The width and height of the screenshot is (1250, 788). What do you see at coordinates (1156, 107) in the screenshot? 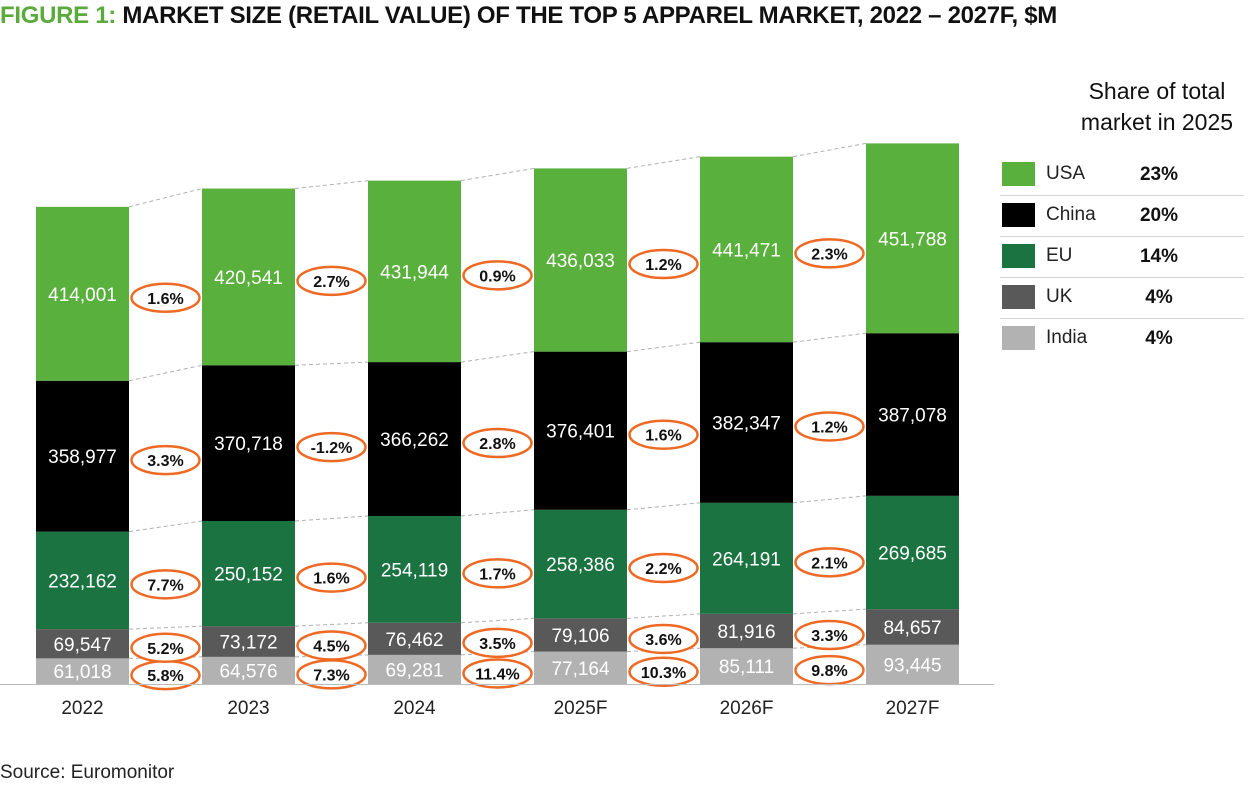
I see `legend-title: Share of total market in 2025` at bounding box center [1156, 107].